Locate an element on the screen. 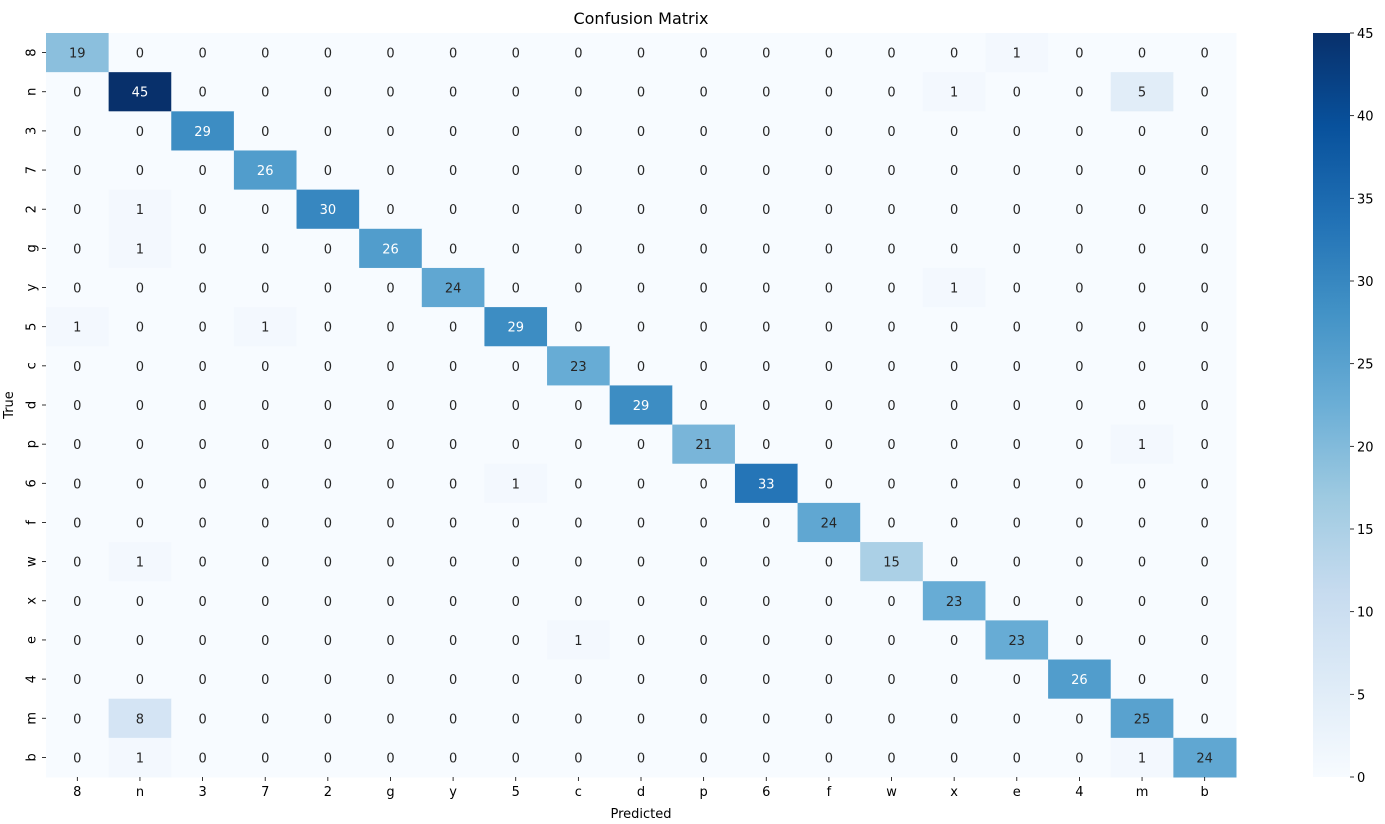  x-tick-label: m is located at coordinates (1142, 792).